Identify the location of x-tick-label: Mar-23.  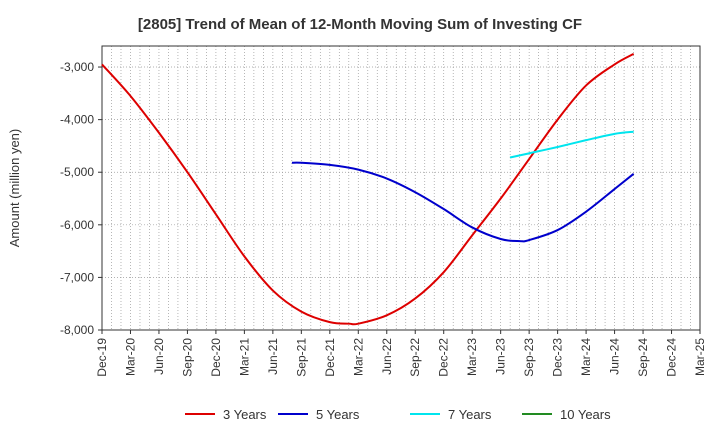
(472, 357).